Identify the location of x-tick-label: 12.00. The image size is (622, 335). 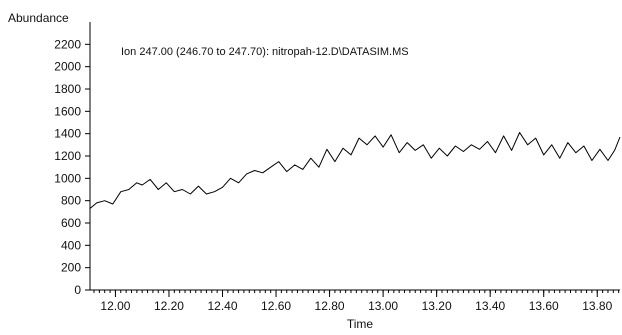
(115, 306).